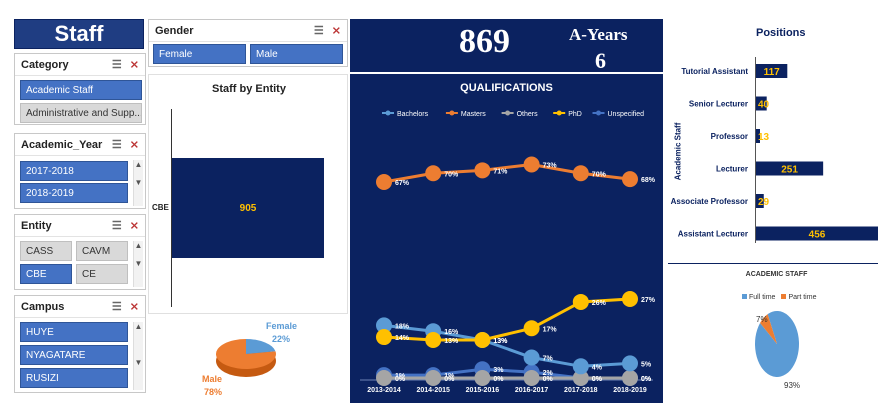  Describe the element at coordinates (249, 89) in the screenshot. I see `staff-by-entity-title: Staff by Entity` at that location.